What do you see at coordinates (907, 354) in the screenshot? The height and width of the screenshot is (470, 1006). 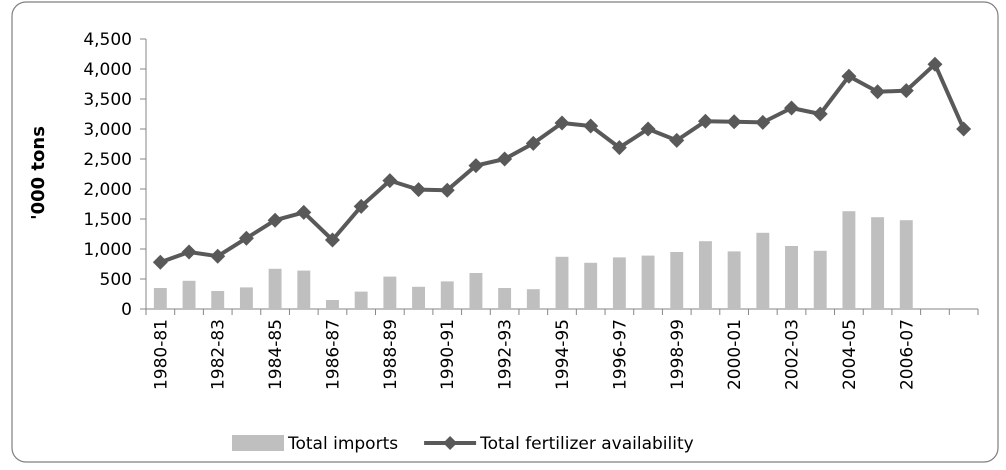 I see `x-tick-label: 2006-07` at bounding box center [907, 354].